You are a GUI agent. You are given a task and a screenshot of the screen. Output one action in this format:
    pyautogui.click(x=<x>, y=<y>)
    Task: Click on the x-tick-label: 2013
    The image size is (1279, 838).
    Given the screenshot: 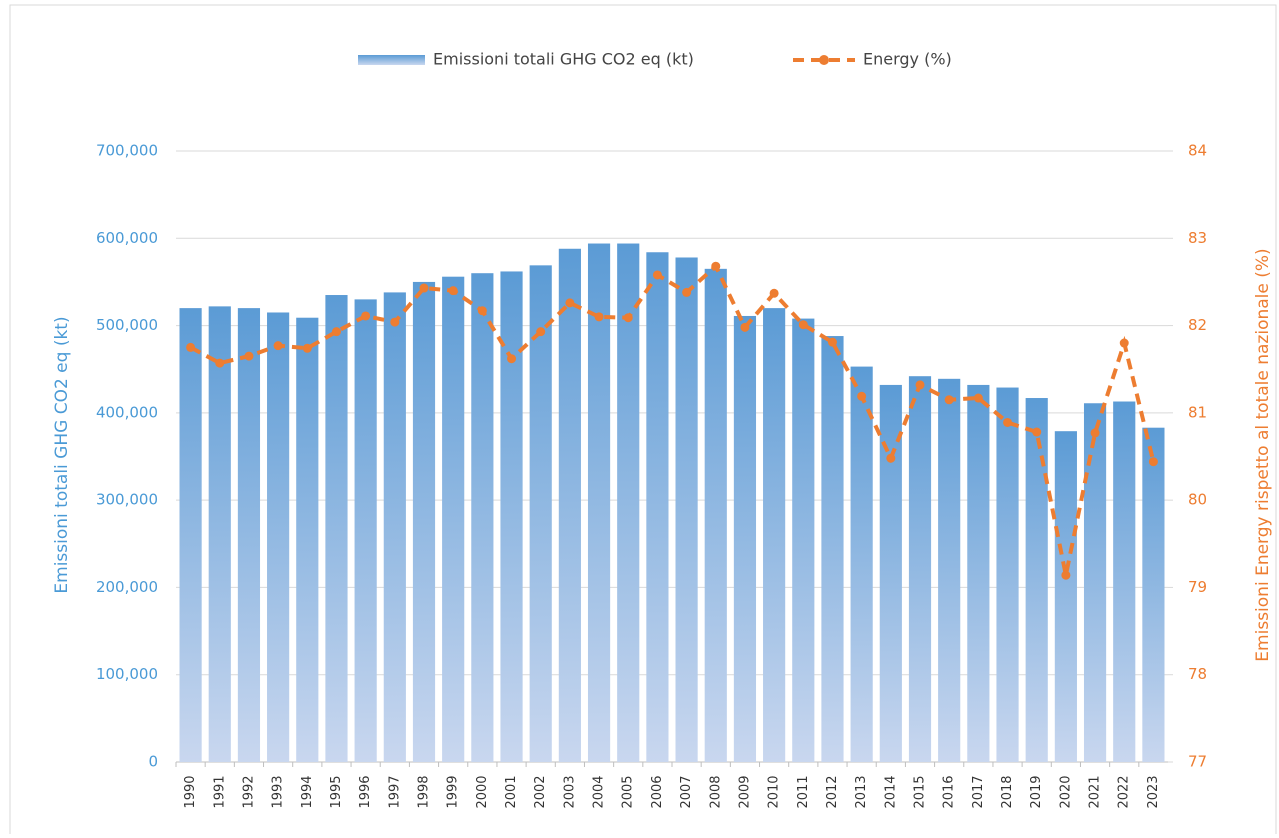 What is the action you would take?
    pyautogui.click(x=861, y=791)
    